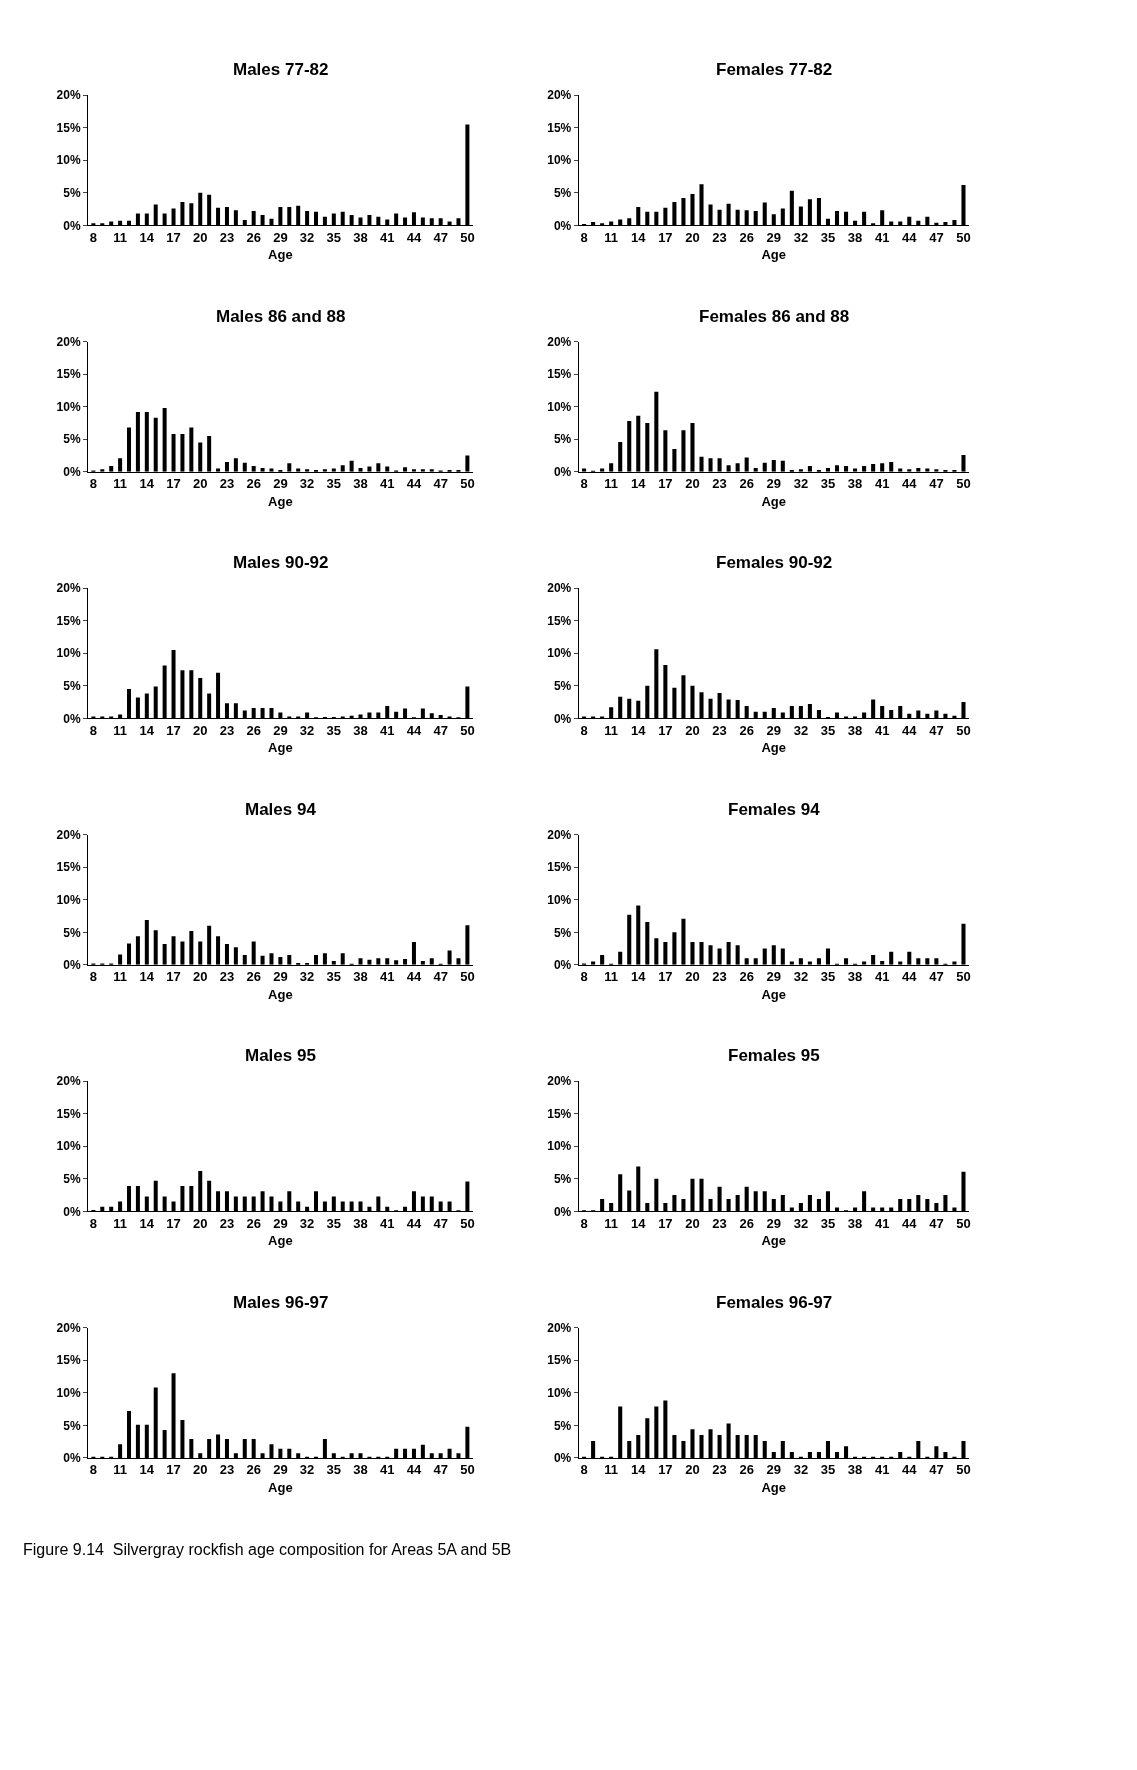  I want to click on chart-title: Males 94, so click(281, 809).